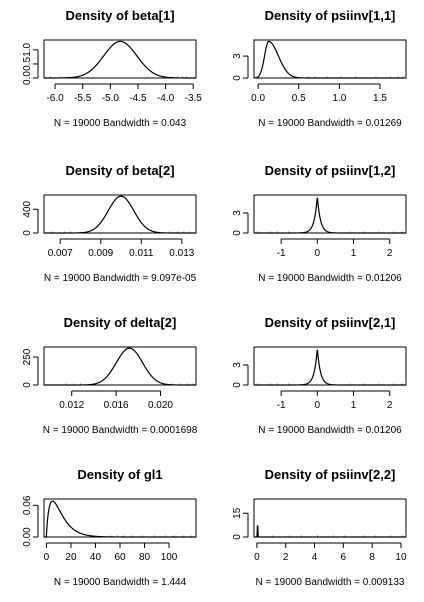  Describe the element at coordinates (145, 557) in the screenshot. I see `x-tick-label: 80` at that location.